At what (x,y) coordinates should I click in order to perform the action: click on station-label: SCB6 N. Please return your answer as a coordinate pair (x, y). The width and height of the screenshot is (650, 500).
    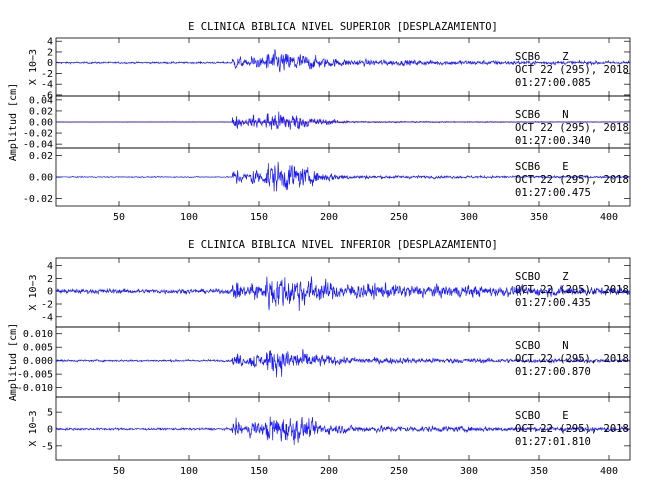
    Looking at the image, I should click on (542, 115).